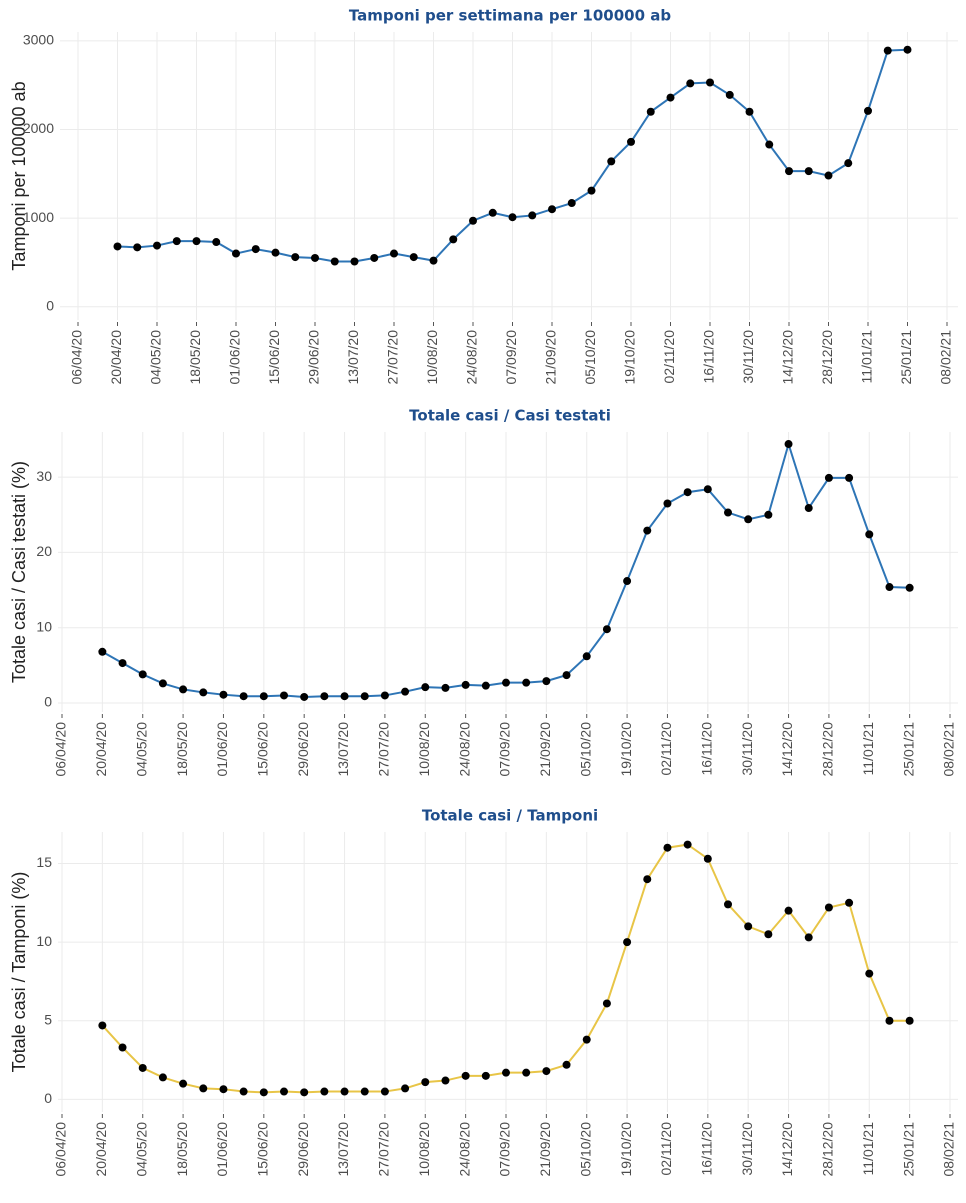 The image size is (966, 1203). What do you see at coordinates (48, 1019) in the screenshot?
I see `y-tick-label: 5` at bounding box center [48, 1019].